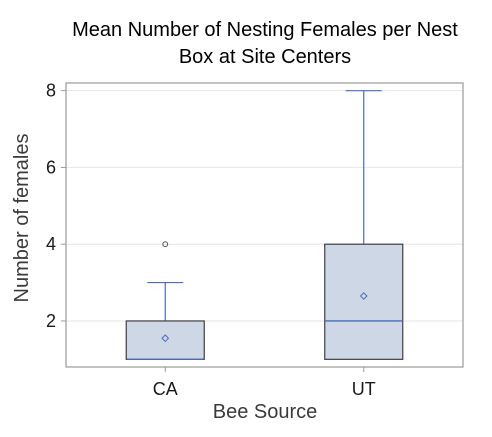 The height and width of the screenshot is (437, 492). What do you see at coordinates (165, 389) in the screenshot?
I see `x-tick-label-ca: CA` at bounding box center [165, 389].